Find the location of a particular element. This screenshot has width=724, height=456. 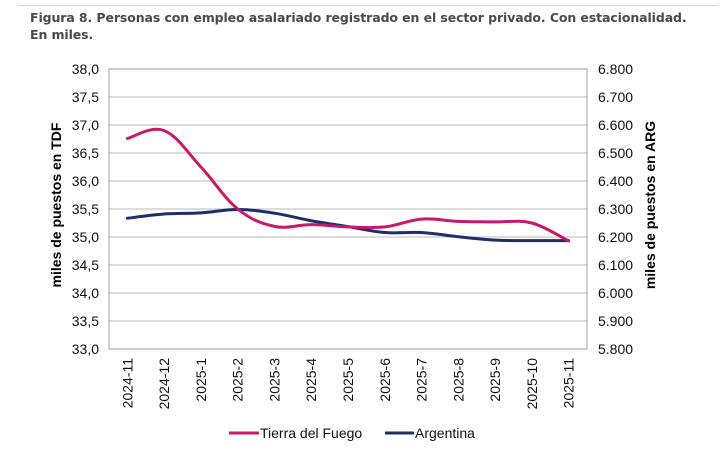

legend: Tierra del Fuego Argentina is located at coordinates (352, 433).